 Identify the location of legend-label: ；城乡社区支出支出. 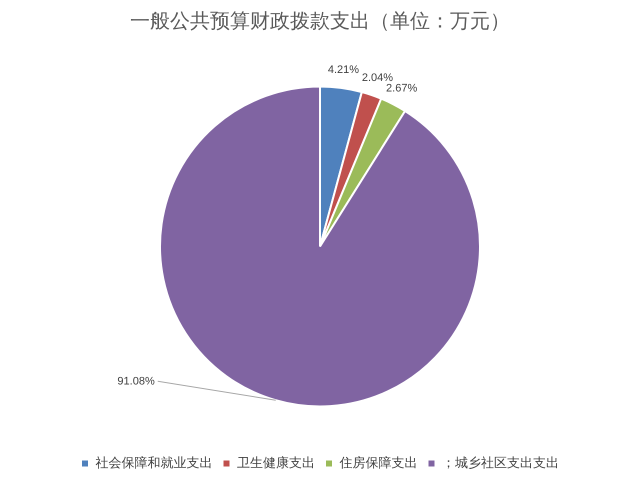
(500, 462).